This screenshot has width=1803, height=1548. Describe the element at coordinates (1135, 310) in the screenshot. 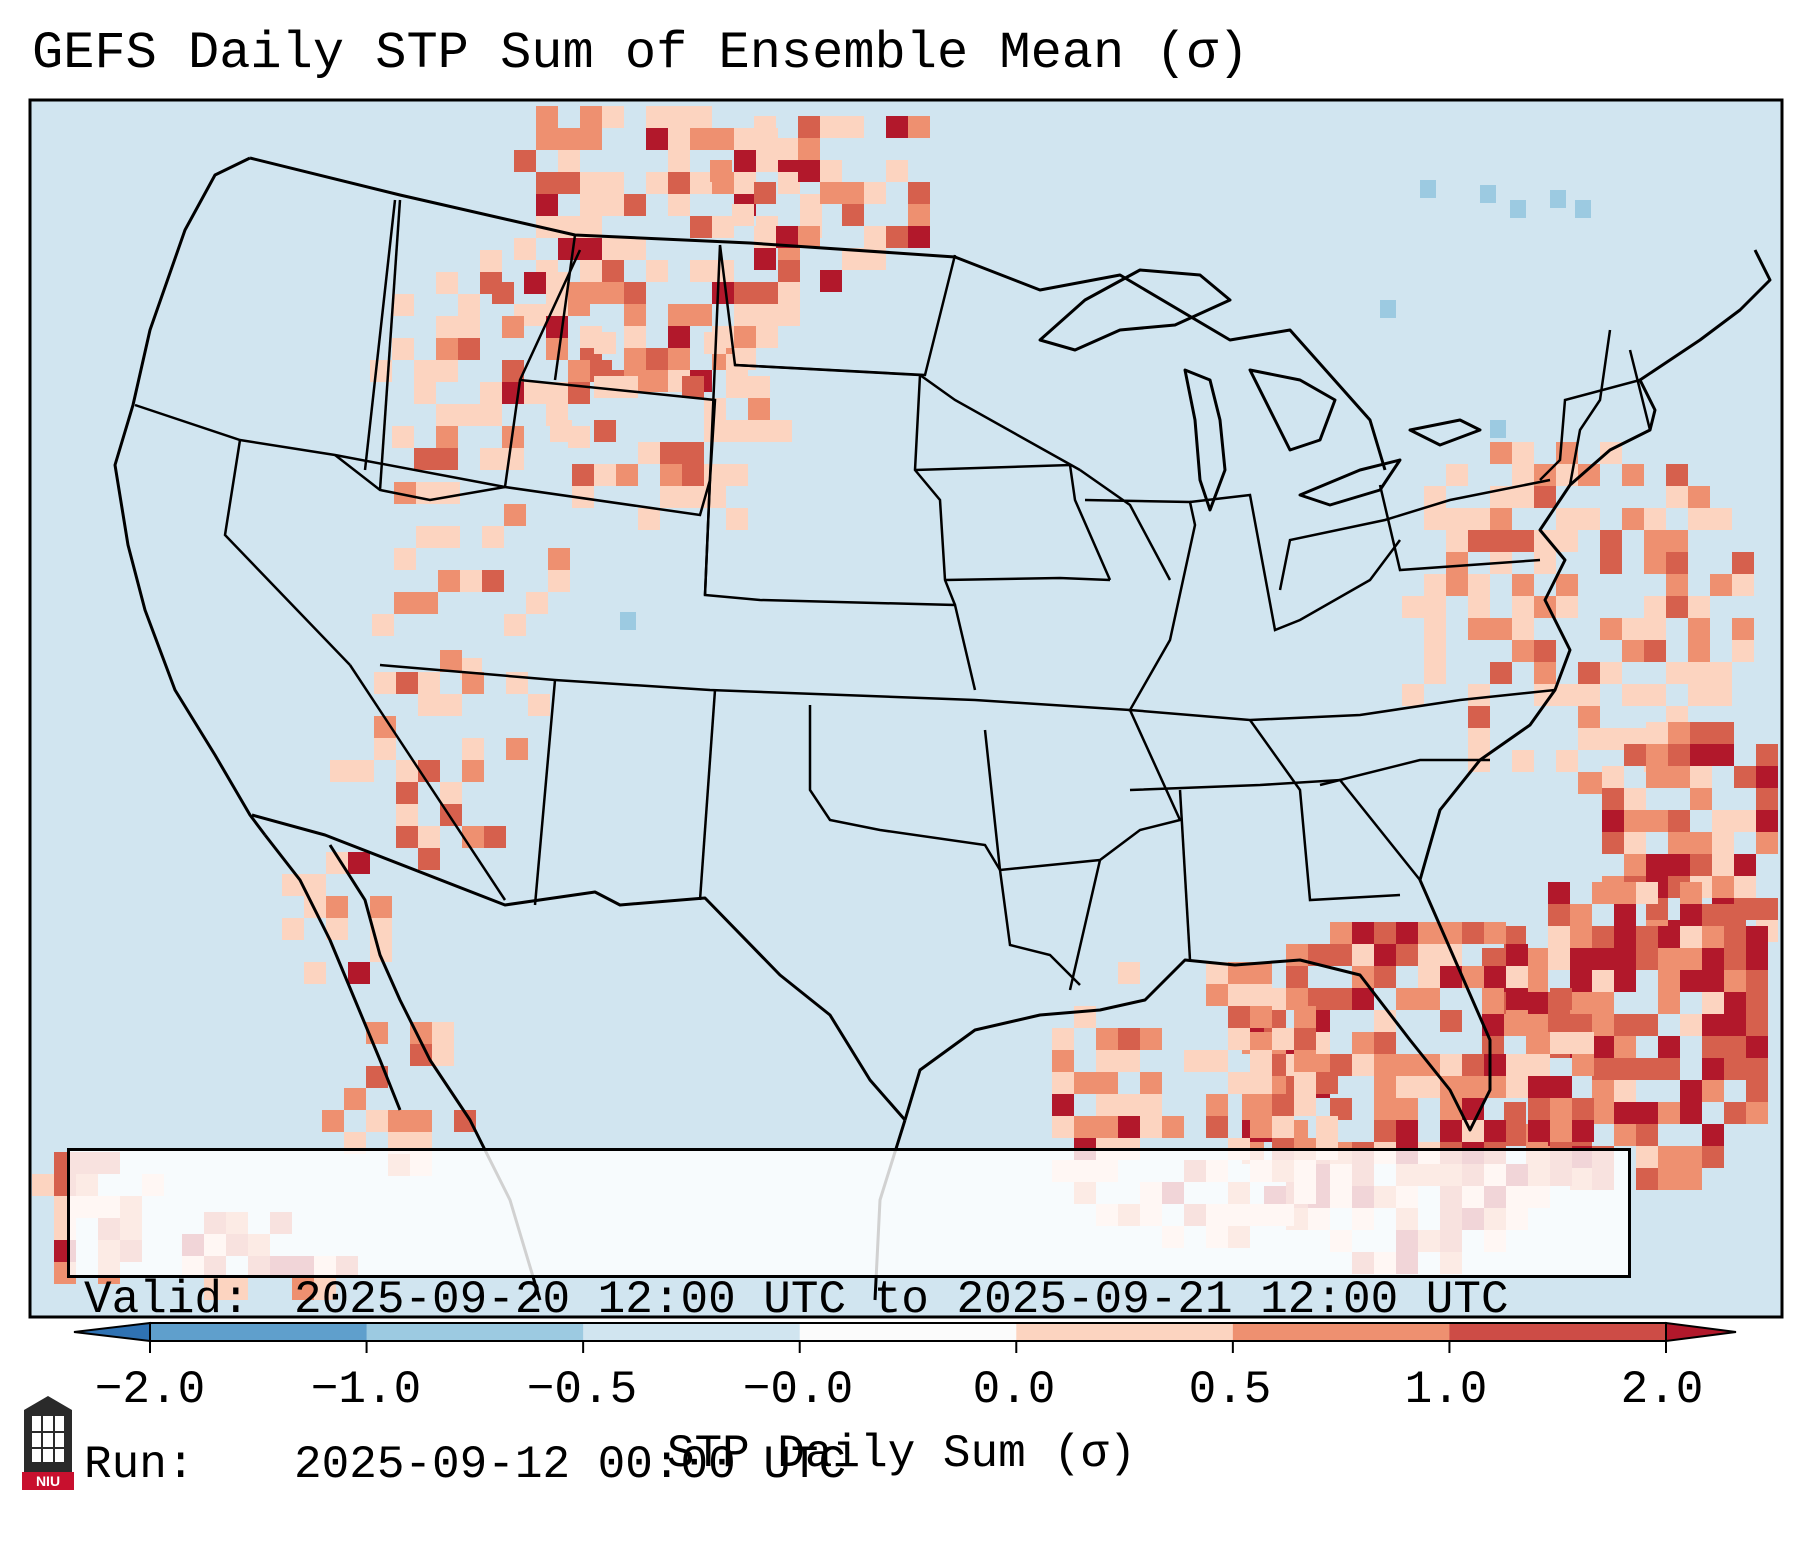

I see `lake-superior` at that location.